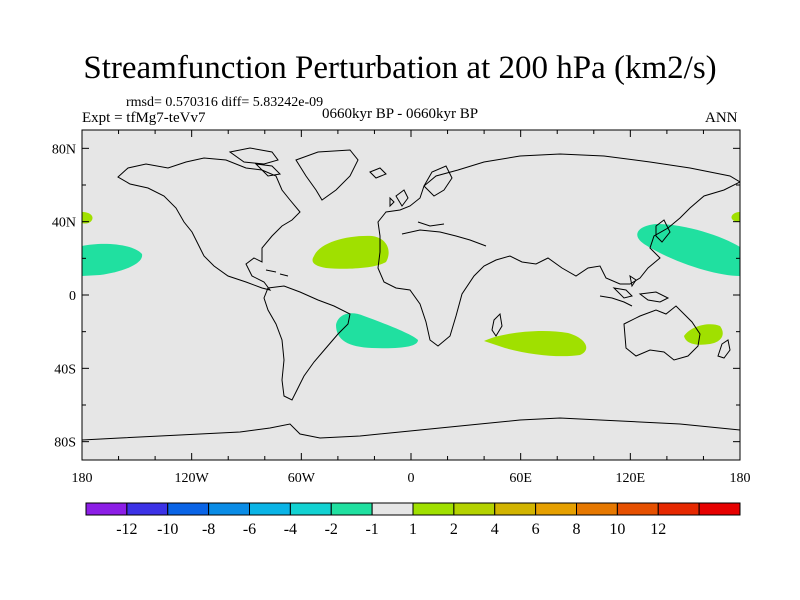  What do you see at coordinates (495, 529) in the screenshot?
I see `colorbar-label: 4` at bounding box center [495, 529].